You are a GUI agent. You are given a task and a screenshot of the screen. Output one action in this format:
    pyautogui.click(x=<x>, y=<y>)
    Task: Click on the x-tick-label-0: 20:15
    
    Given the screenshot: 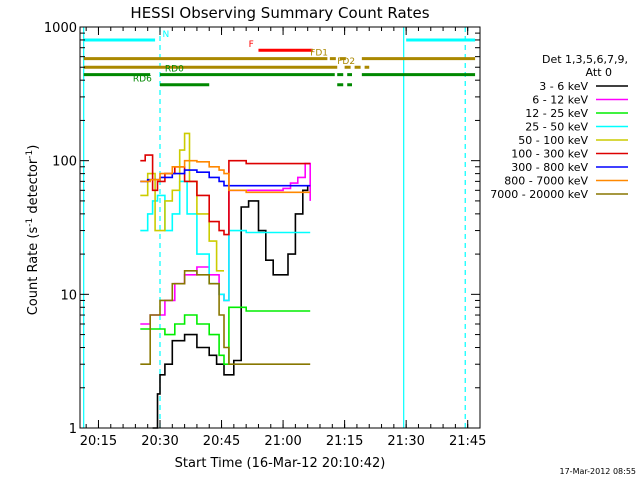 What is the action you would take?
    pyautogui.click(x=98, y=441)
    